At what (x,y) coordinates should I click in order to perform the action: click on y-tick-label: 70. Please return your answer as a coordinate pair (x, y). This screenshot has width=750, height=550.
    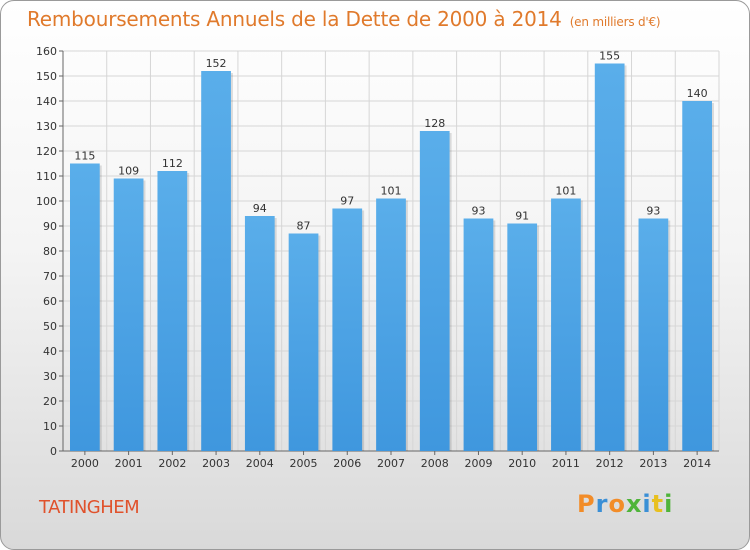
    Looking at the image, I should click on (50, 276).